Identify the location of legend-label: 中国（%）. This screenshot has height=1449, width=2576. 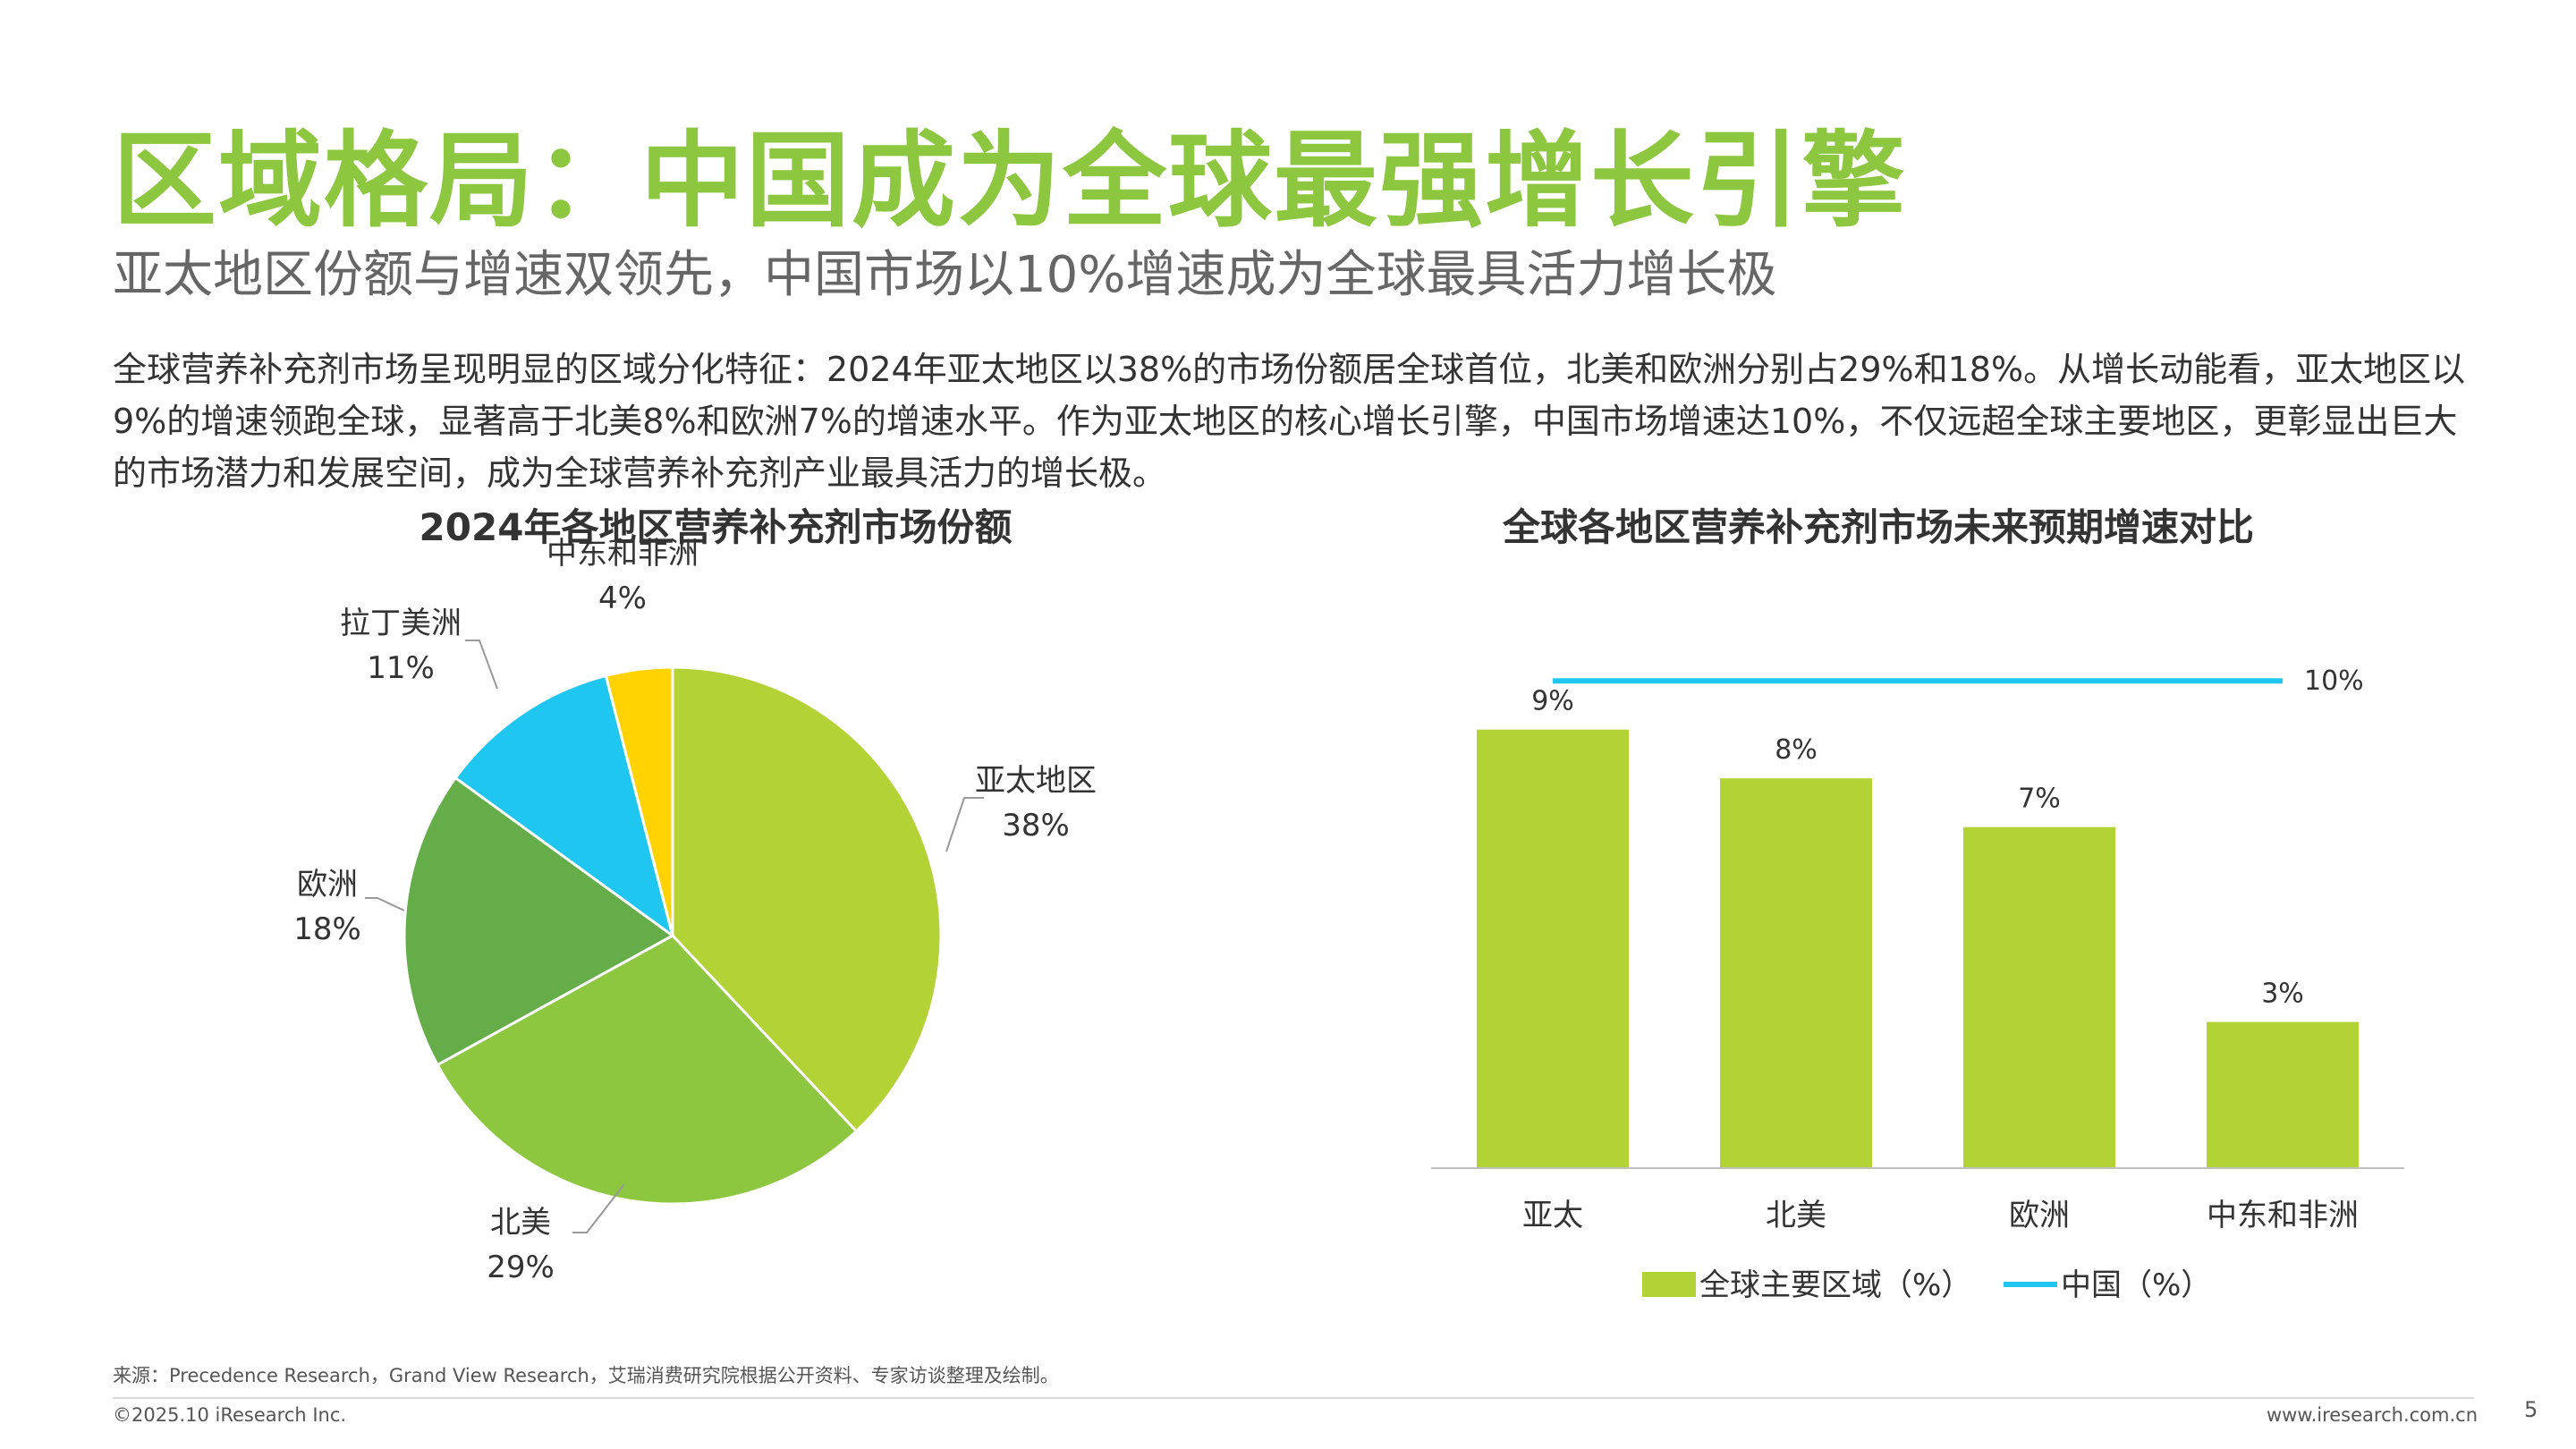
(2136, 1285).